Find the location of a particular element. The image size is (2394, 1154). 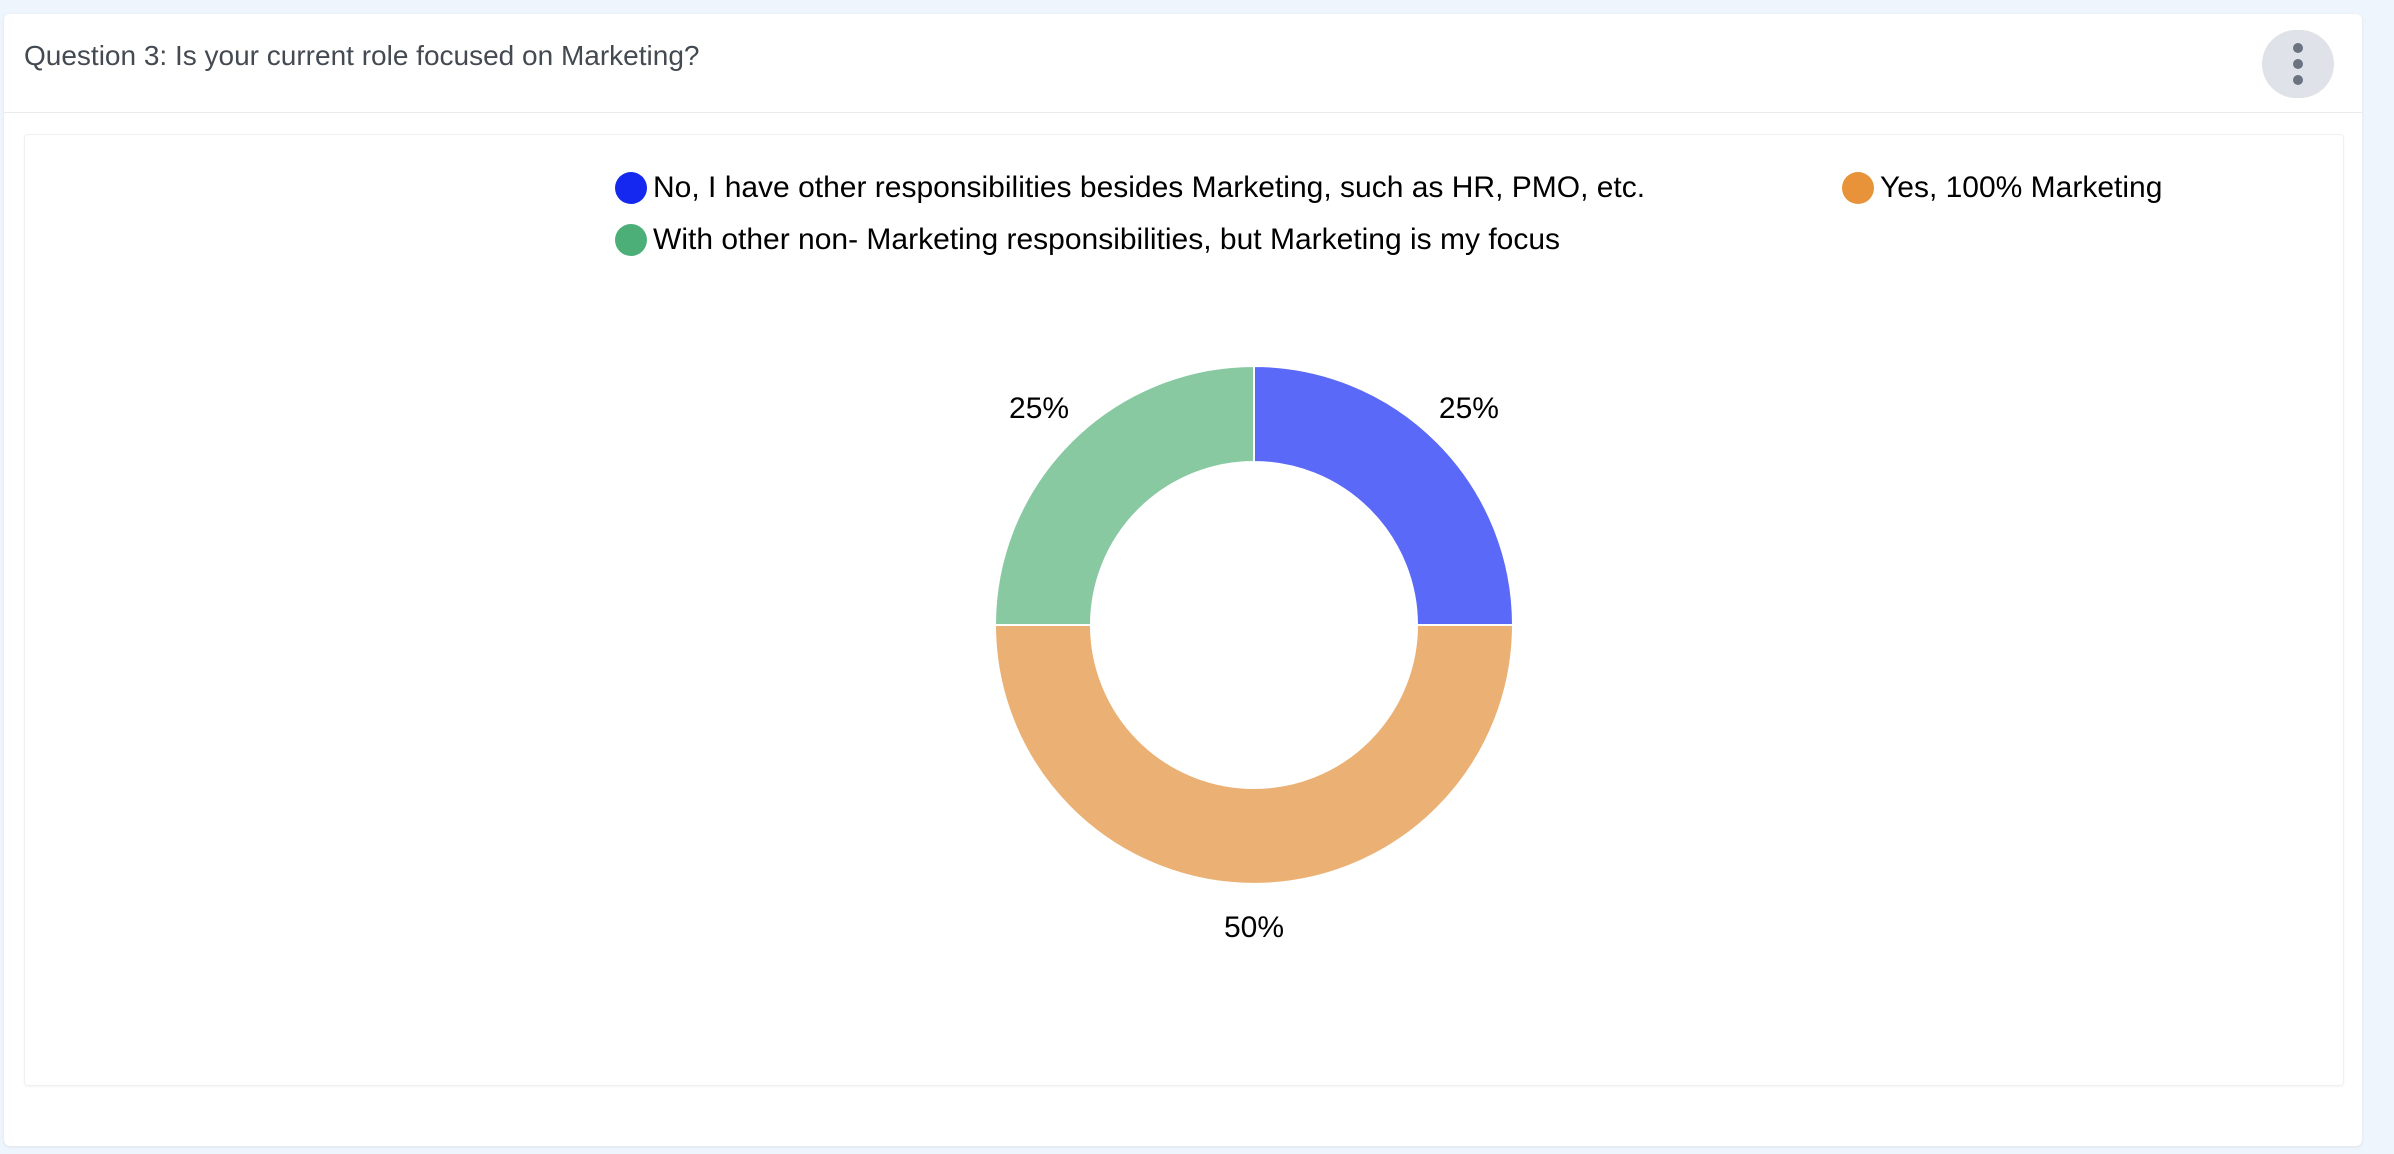

more-options-button is located at coordinates (2298, 64).